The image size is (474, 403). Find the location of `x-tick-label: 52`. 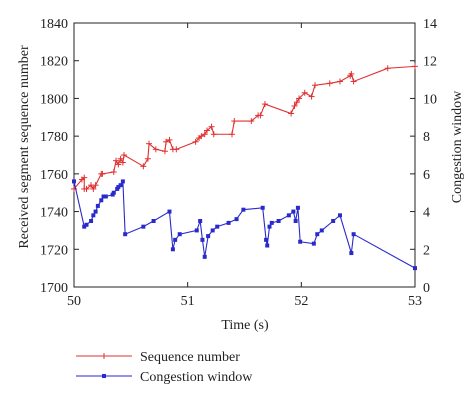

x-tick-label: 52 is located at coordinates (301, 301).